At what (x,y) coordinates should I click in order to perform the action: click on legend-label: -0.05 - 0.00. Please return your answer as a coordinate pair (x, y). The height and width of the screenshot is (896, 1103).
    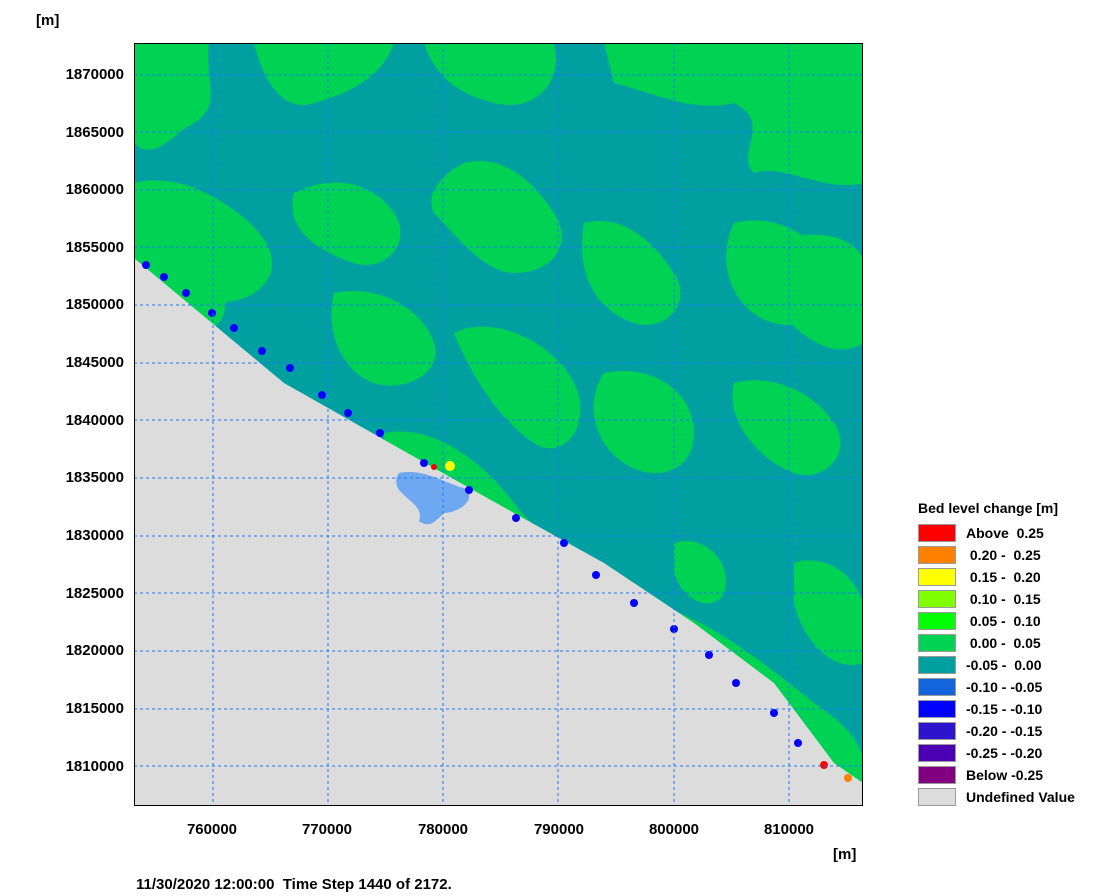
    Looking at the image, I should click on (1004, 665).